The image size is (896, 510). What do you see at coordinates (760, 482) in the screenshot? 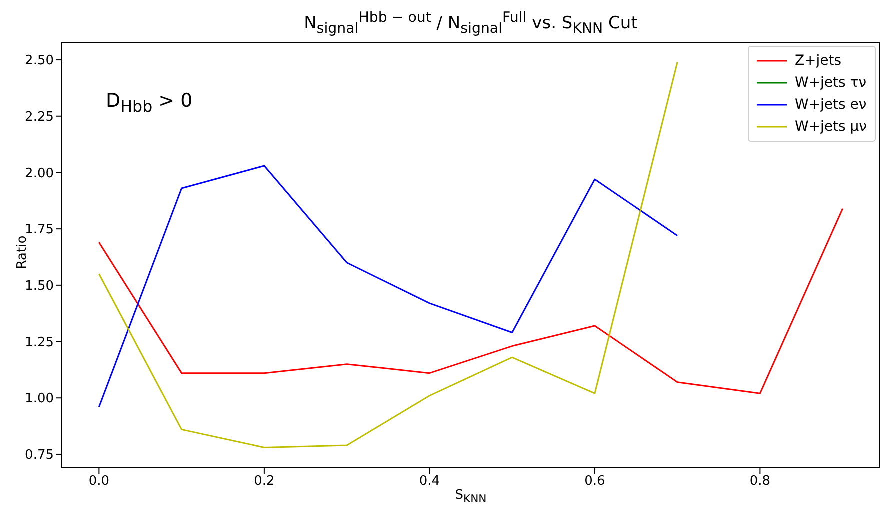
I see `x-tick-label: 0.8` at bounding box center [760, 482].